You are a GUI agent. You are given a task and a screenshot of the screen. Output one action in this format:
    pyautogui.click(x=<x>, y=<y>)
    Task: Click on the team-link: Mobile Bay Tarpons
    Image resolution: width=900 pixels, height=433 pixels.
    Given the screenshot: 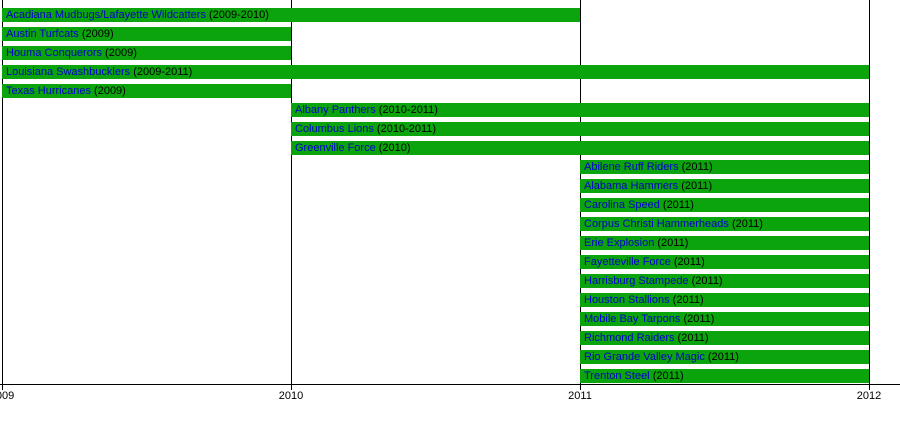 What is the action you would take?
    pyautogui.click(x=632, y=319)
    